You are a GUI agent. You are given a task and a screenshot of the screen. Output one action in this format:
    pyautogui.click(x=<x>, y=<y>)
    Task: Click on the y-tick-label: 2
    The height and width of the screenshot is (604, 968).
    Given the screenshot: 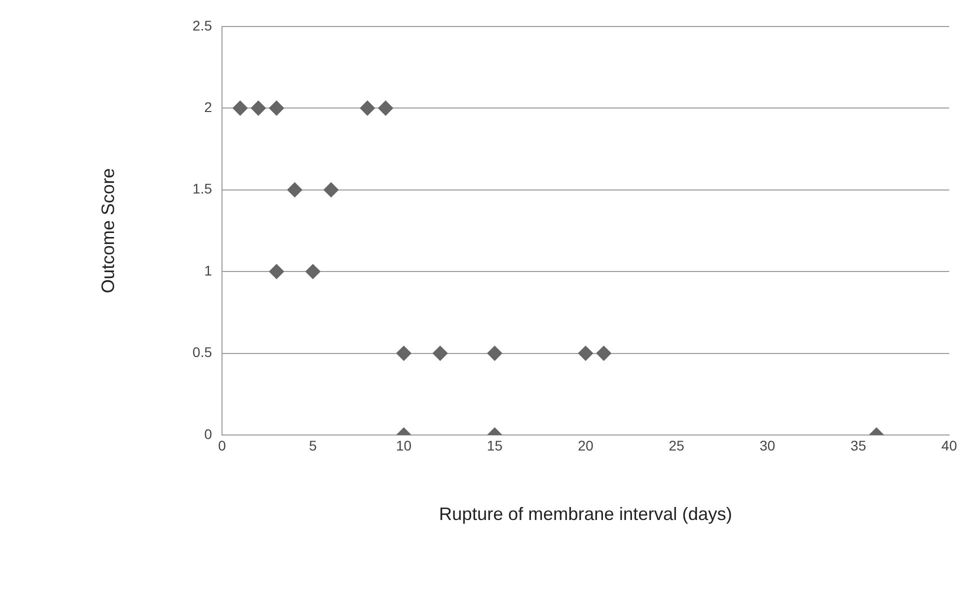 What is the action you would take?
    pyautogui.click(x=208, y=106)
    